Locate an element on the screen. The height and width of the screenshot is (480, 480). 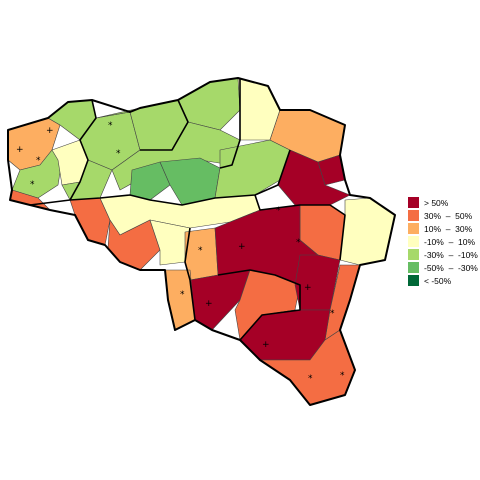
legend-row: -50% – -30% is located at coordinates (444, 267).